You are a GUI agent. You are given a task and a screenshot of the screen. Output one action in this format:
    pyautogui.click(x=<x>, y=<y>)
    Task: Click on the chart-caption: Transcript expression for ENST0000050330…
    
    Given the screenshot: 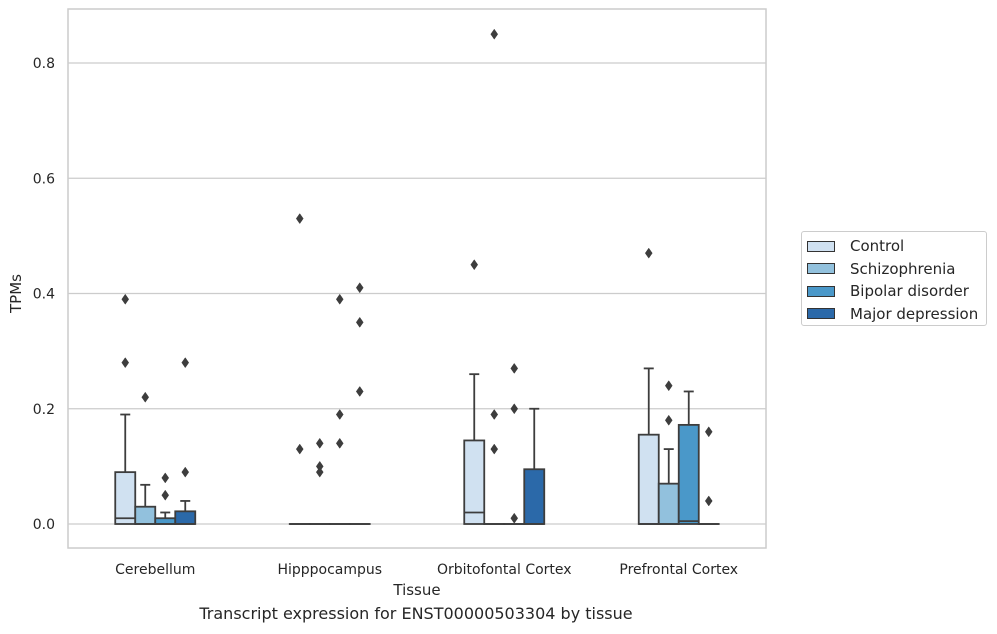 What is the action you would take?
    pyautogui.click(x=416, y=613)
    